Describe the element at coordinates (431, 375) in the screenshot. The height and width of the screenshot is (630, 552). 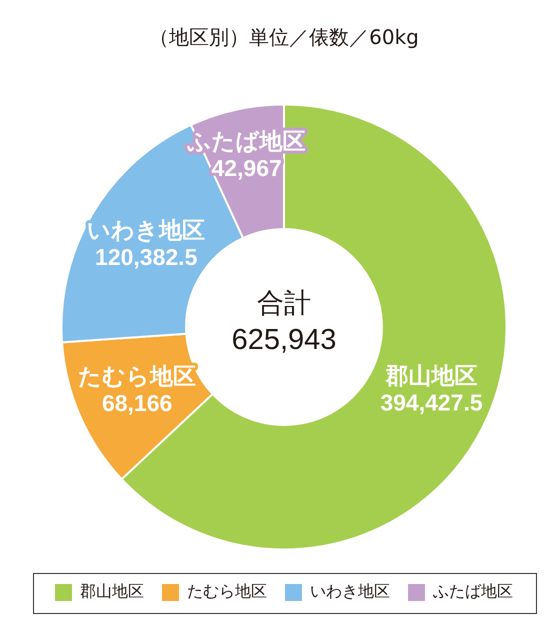
I see `slice-label: 郡山地区` at that location.